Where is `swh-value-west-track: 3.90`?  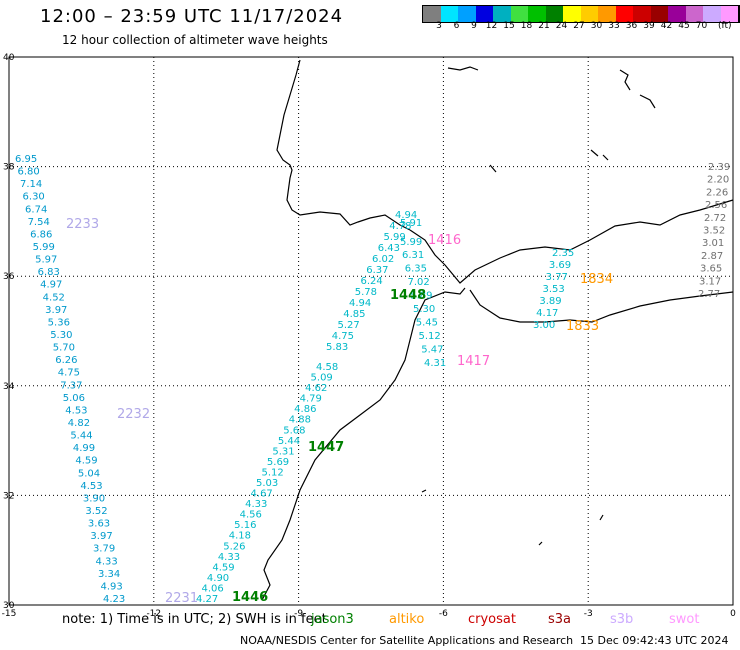
swh-value-west-track: 3.90 is located at coordinates (94, 498).